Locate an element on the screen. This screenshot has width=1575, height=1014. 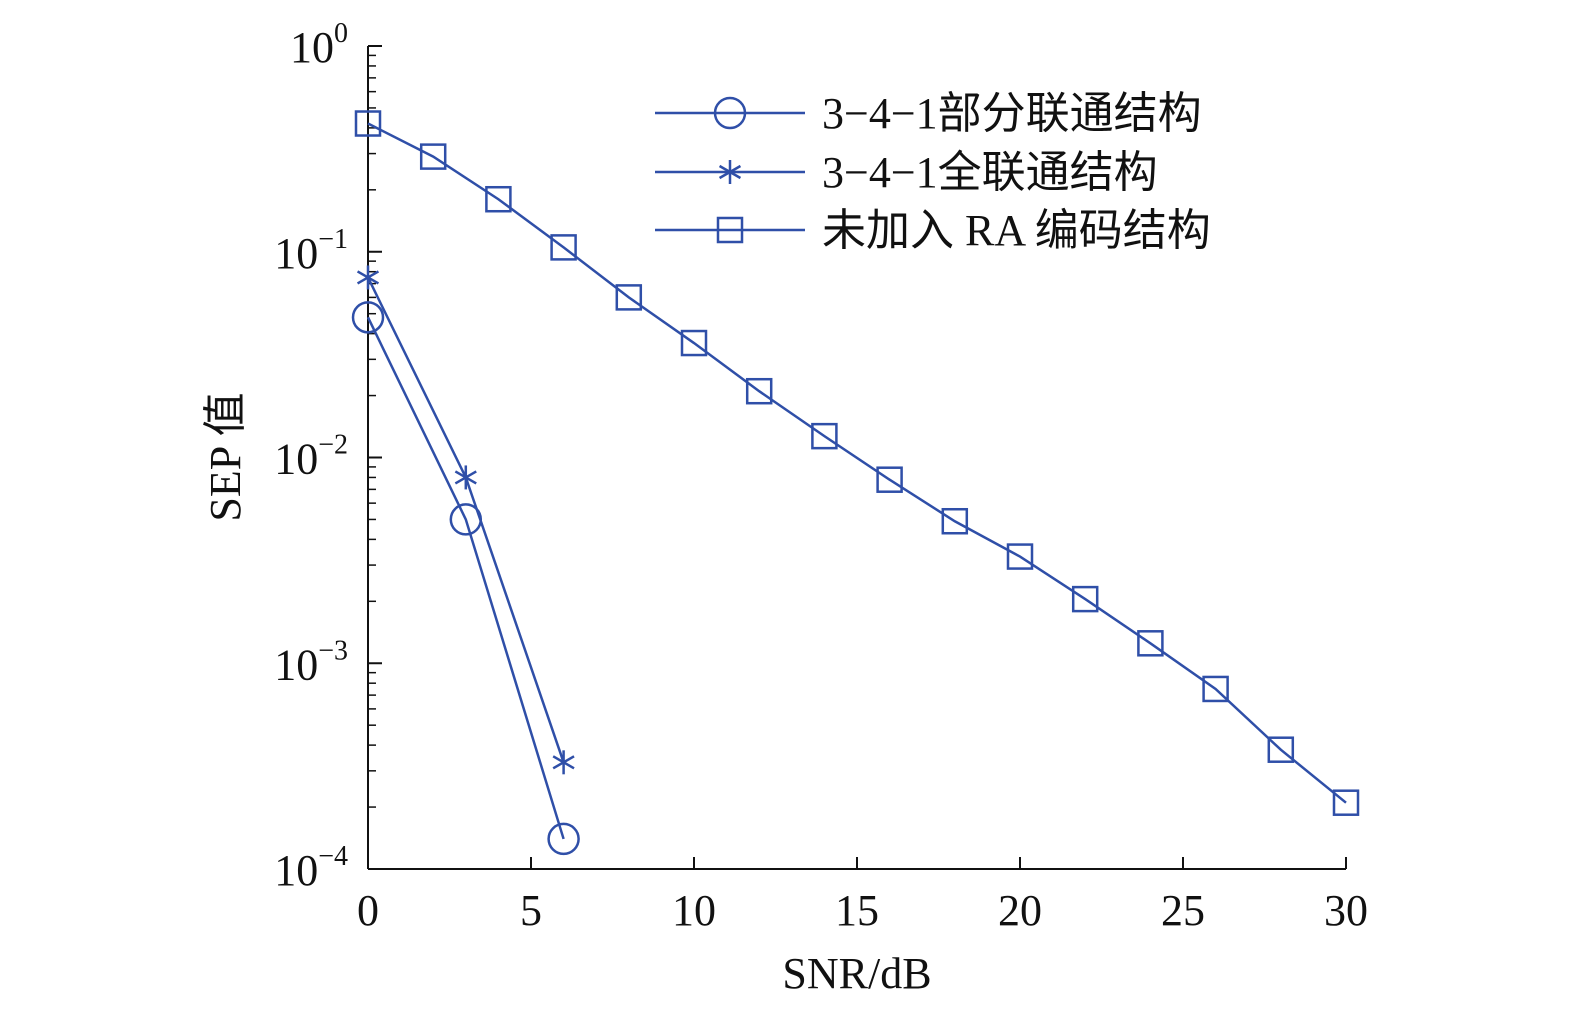
legend-item-1: 3−4−1全联通结构 is located at coordinates (906, 172).